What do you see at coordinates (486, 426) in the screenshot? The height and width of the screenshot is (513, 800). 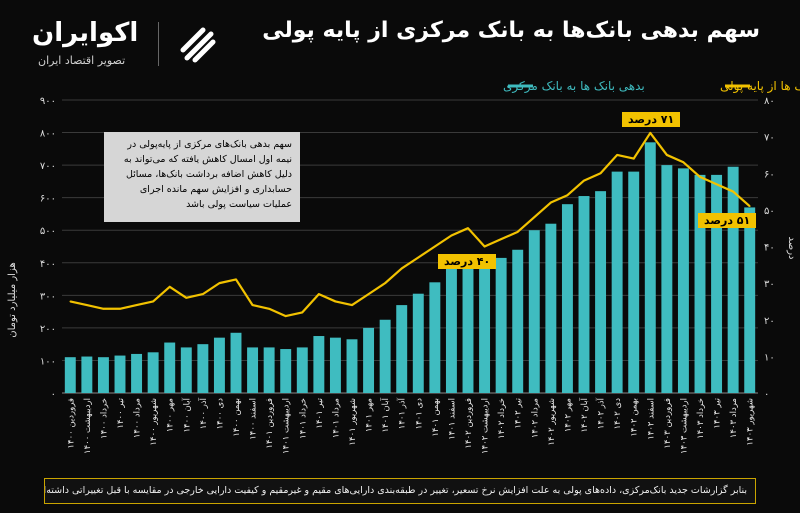 I see `x-tick-label: اردیبهشت ۱۴۰۲` at bounding box center [486, 426].